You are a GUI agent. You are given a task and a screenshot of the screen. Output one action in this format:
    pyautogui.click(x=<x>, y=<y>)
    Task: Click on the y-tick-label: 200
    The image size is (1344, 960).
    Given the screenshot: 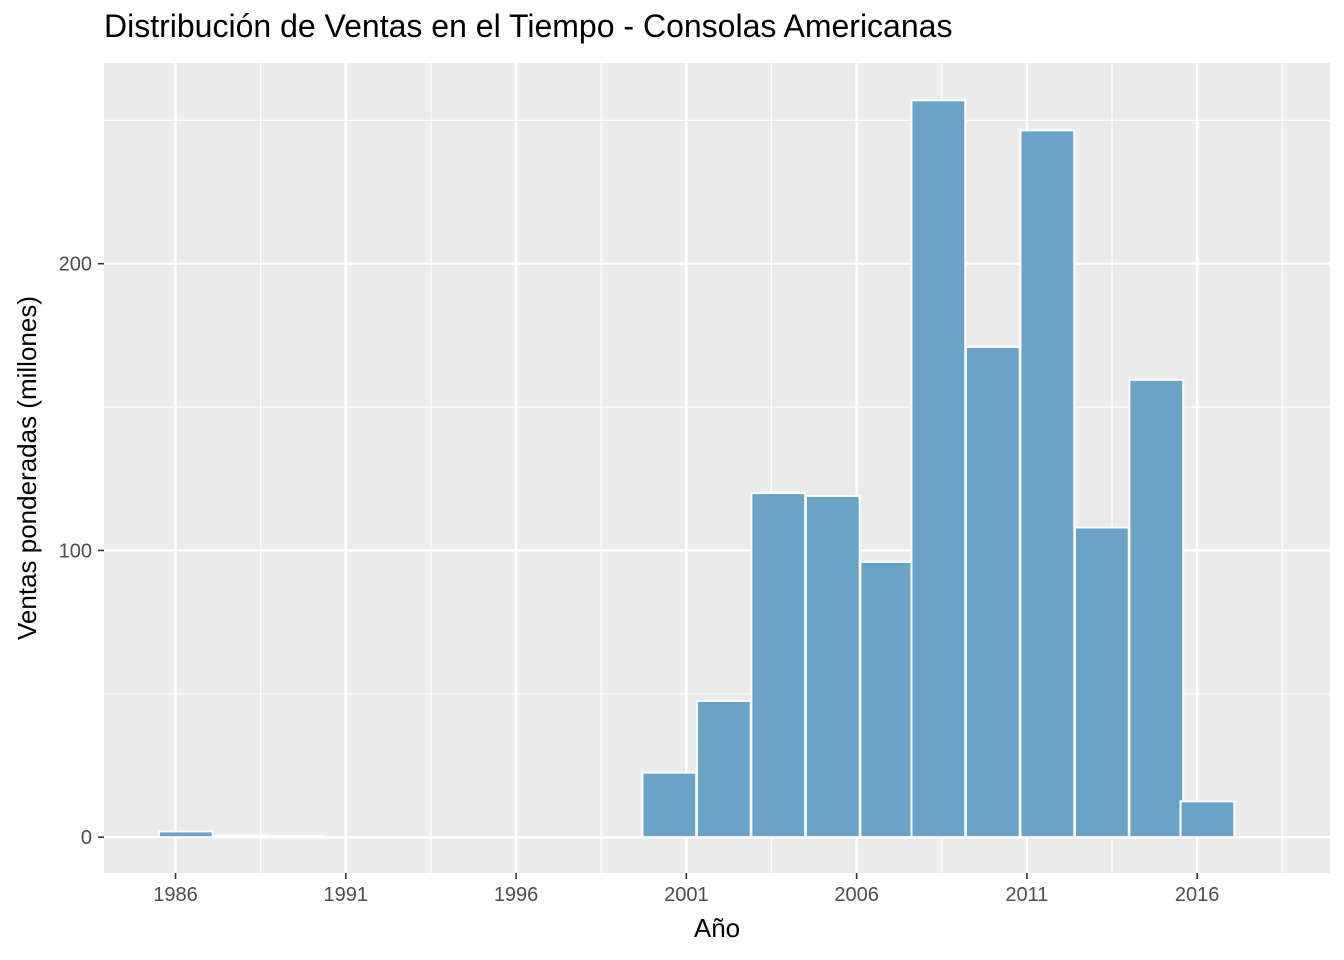 What is the action you would take?
    pyautogui.click(x=75, y=265)
    